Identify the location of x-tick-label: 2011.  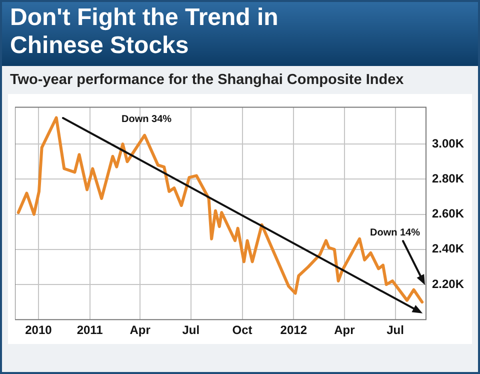
(90, 330).